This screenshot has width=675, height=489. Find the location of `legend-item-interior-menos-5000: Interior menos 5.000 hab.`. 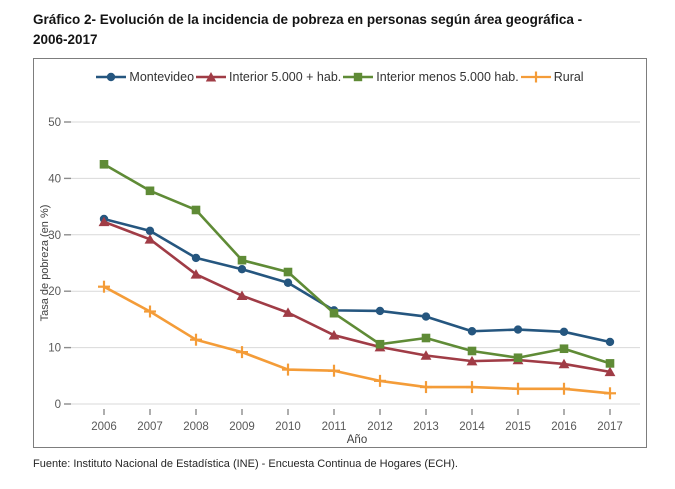

legend-item-interior-menos-5000: Interior menos 5.000 hab. is located at coordinates (431, 77).